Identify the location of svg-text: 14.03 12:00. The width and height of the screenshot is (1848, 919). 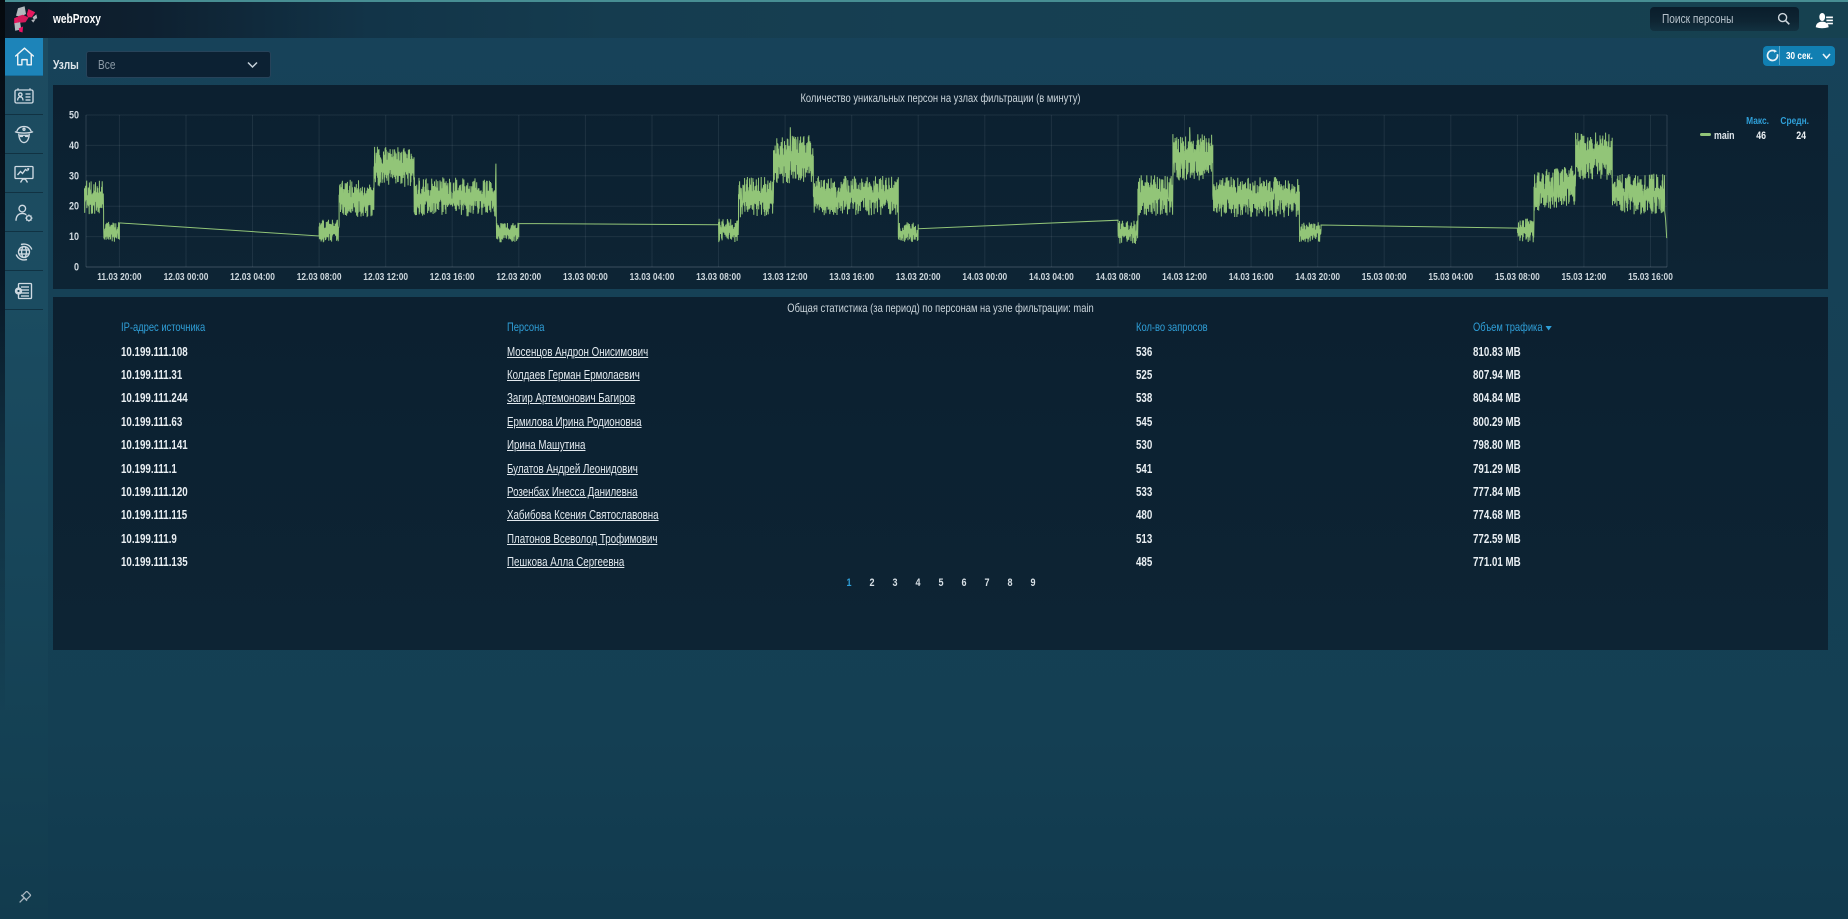
(1184, 277).